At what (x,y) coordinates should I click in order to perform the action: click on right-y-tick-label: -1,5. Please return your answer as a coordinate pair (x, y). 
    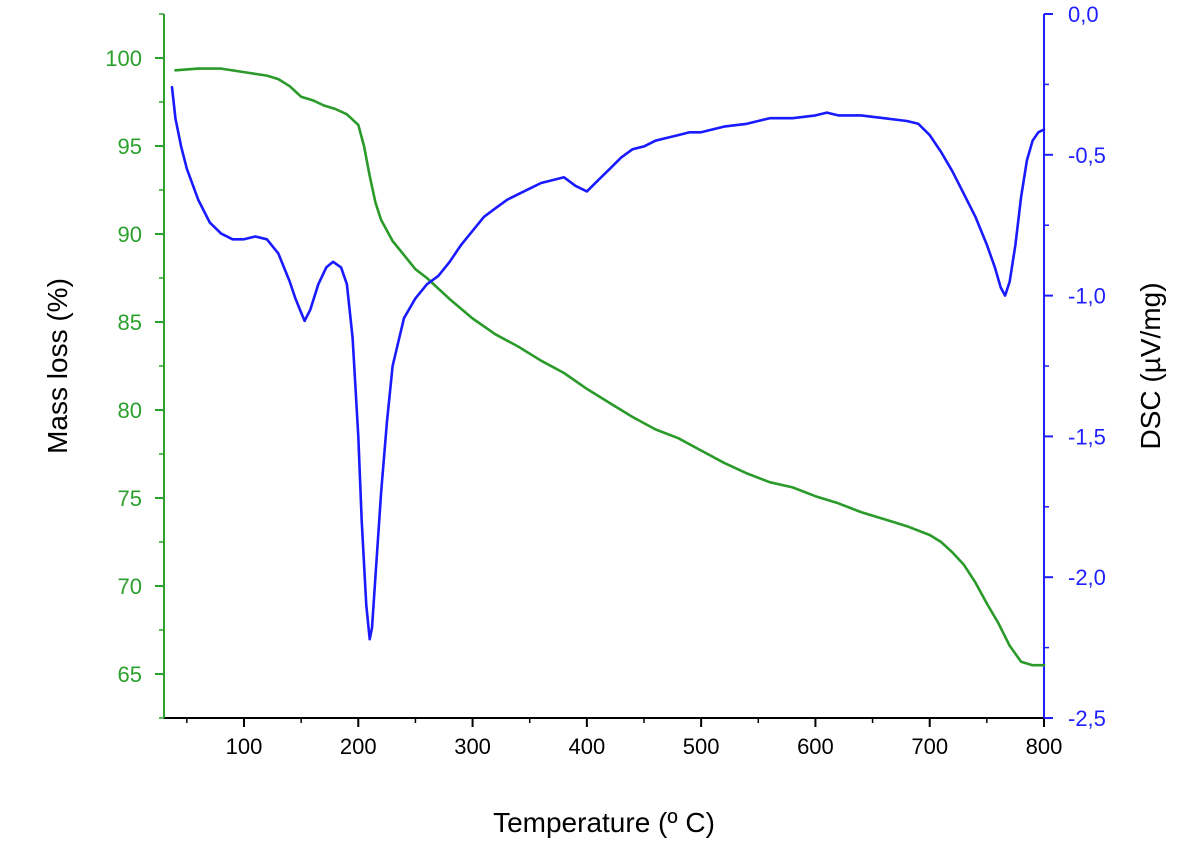
    Looking at the image, I should click on (1087, 436).